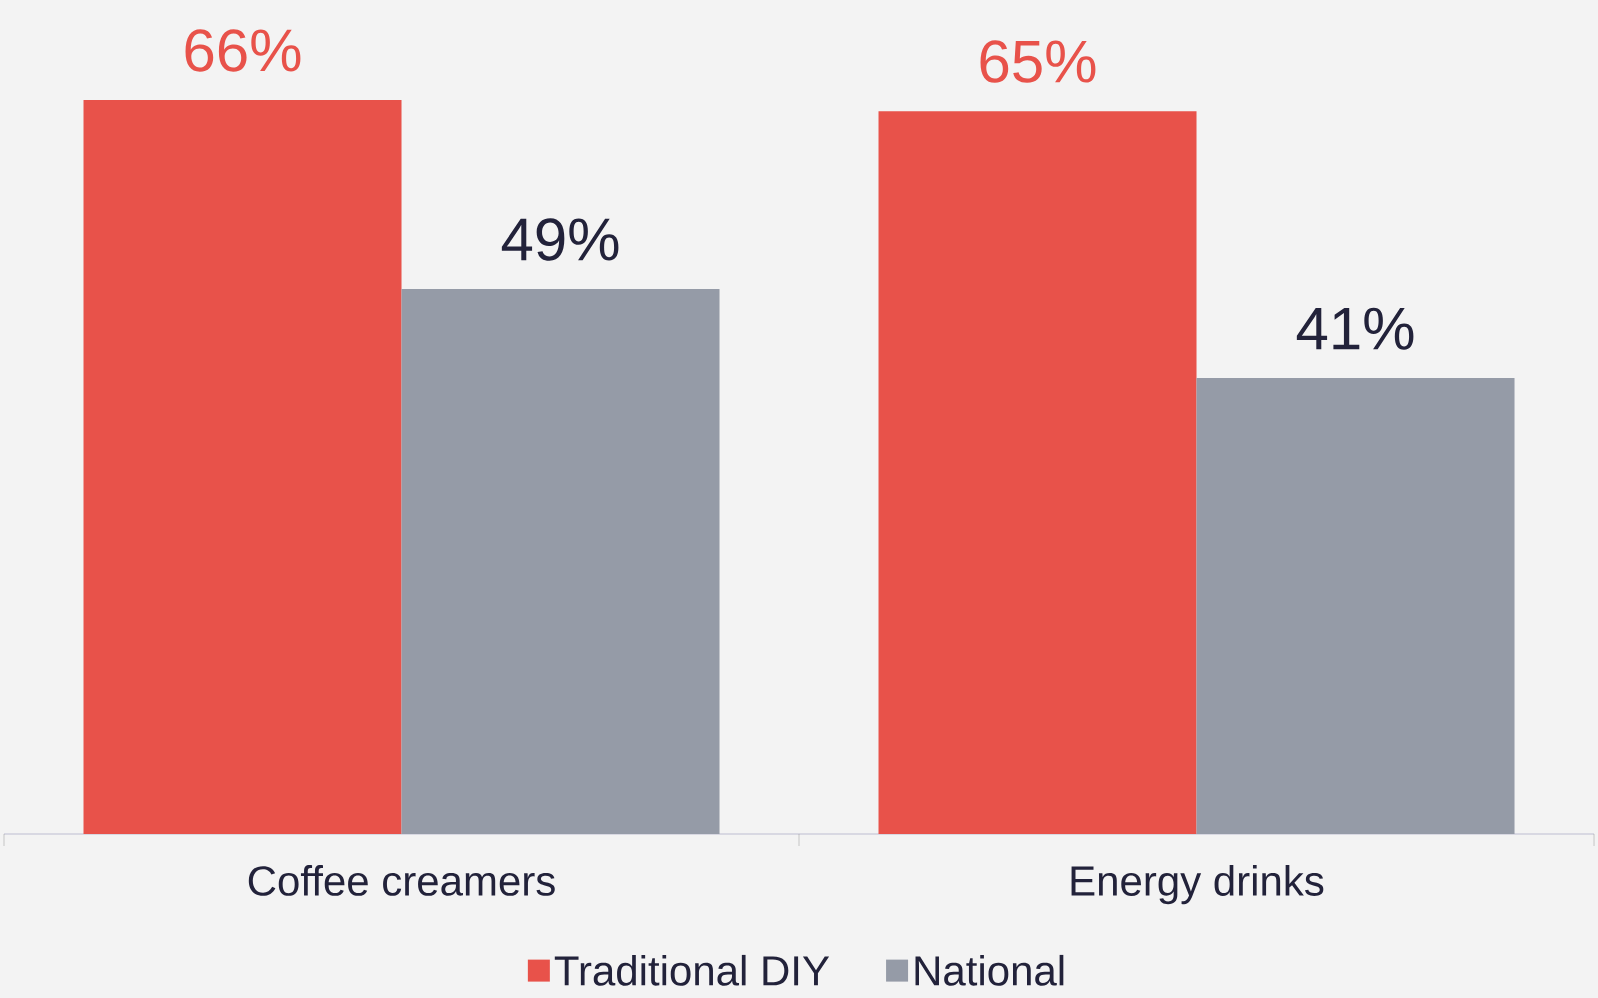  Describe the element at coordinates (1355, 328) in the screenshot. I see `data-label: 41%` at that location.